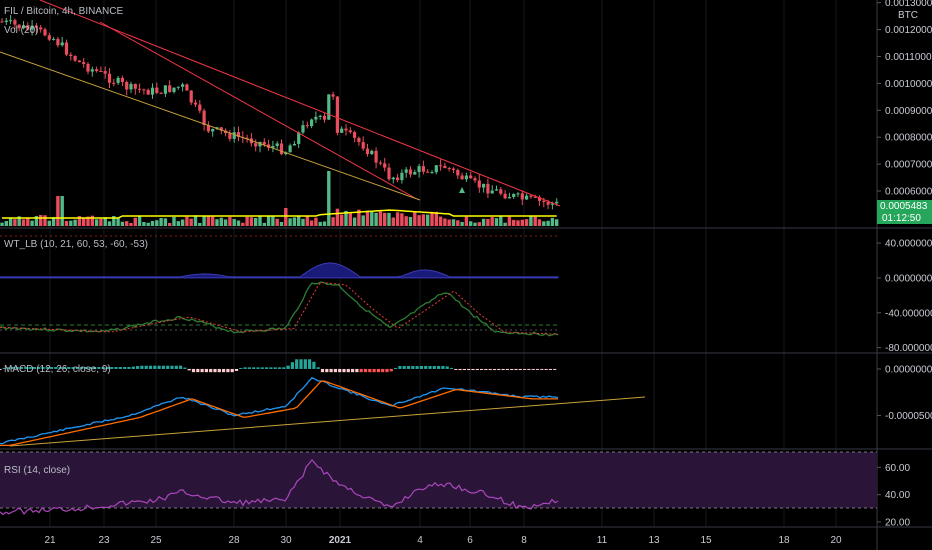 The width and height of the screenshot is (932, 550). I want to click on x-tick-label: 30, so click(286, 540).